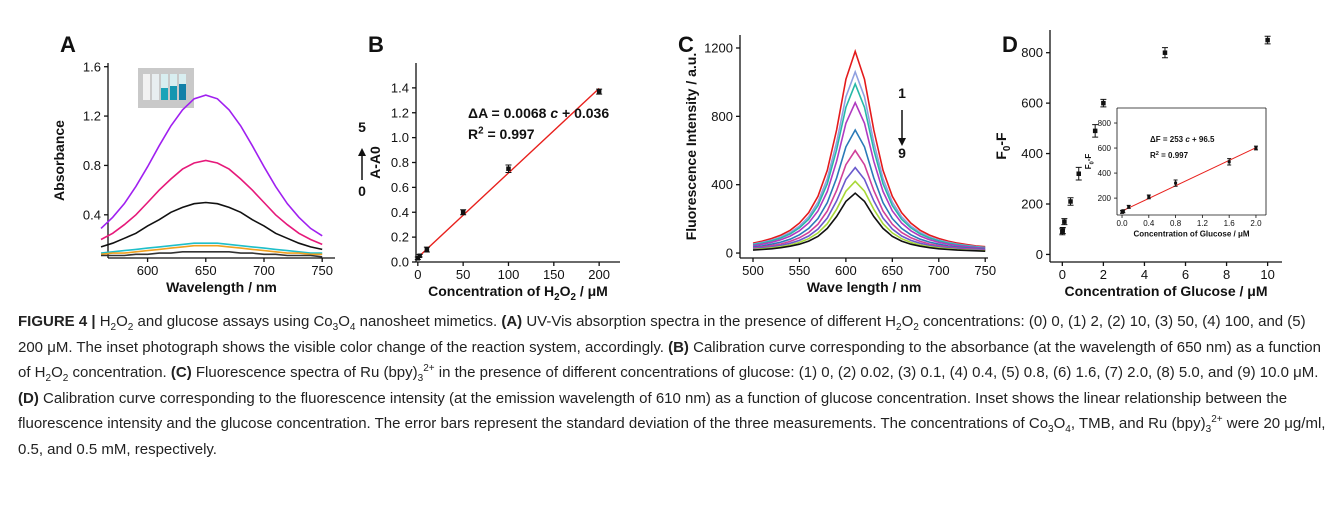  Describe the element at coordinates (352, 327) in the screenshot. I see `caption-run: 4` at that location.